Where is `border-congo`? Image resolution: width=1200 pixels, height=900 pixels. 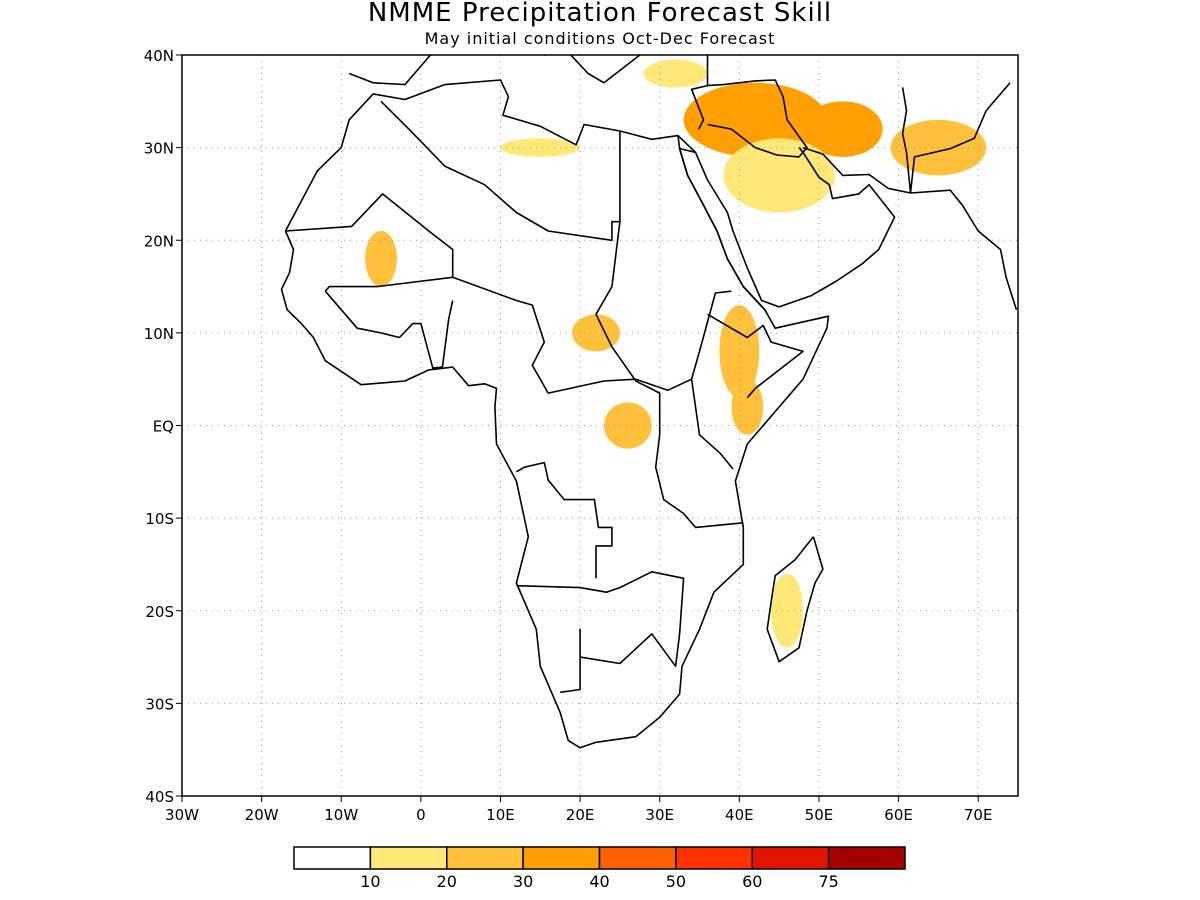
border-congo is located at coordinates (564, 520).